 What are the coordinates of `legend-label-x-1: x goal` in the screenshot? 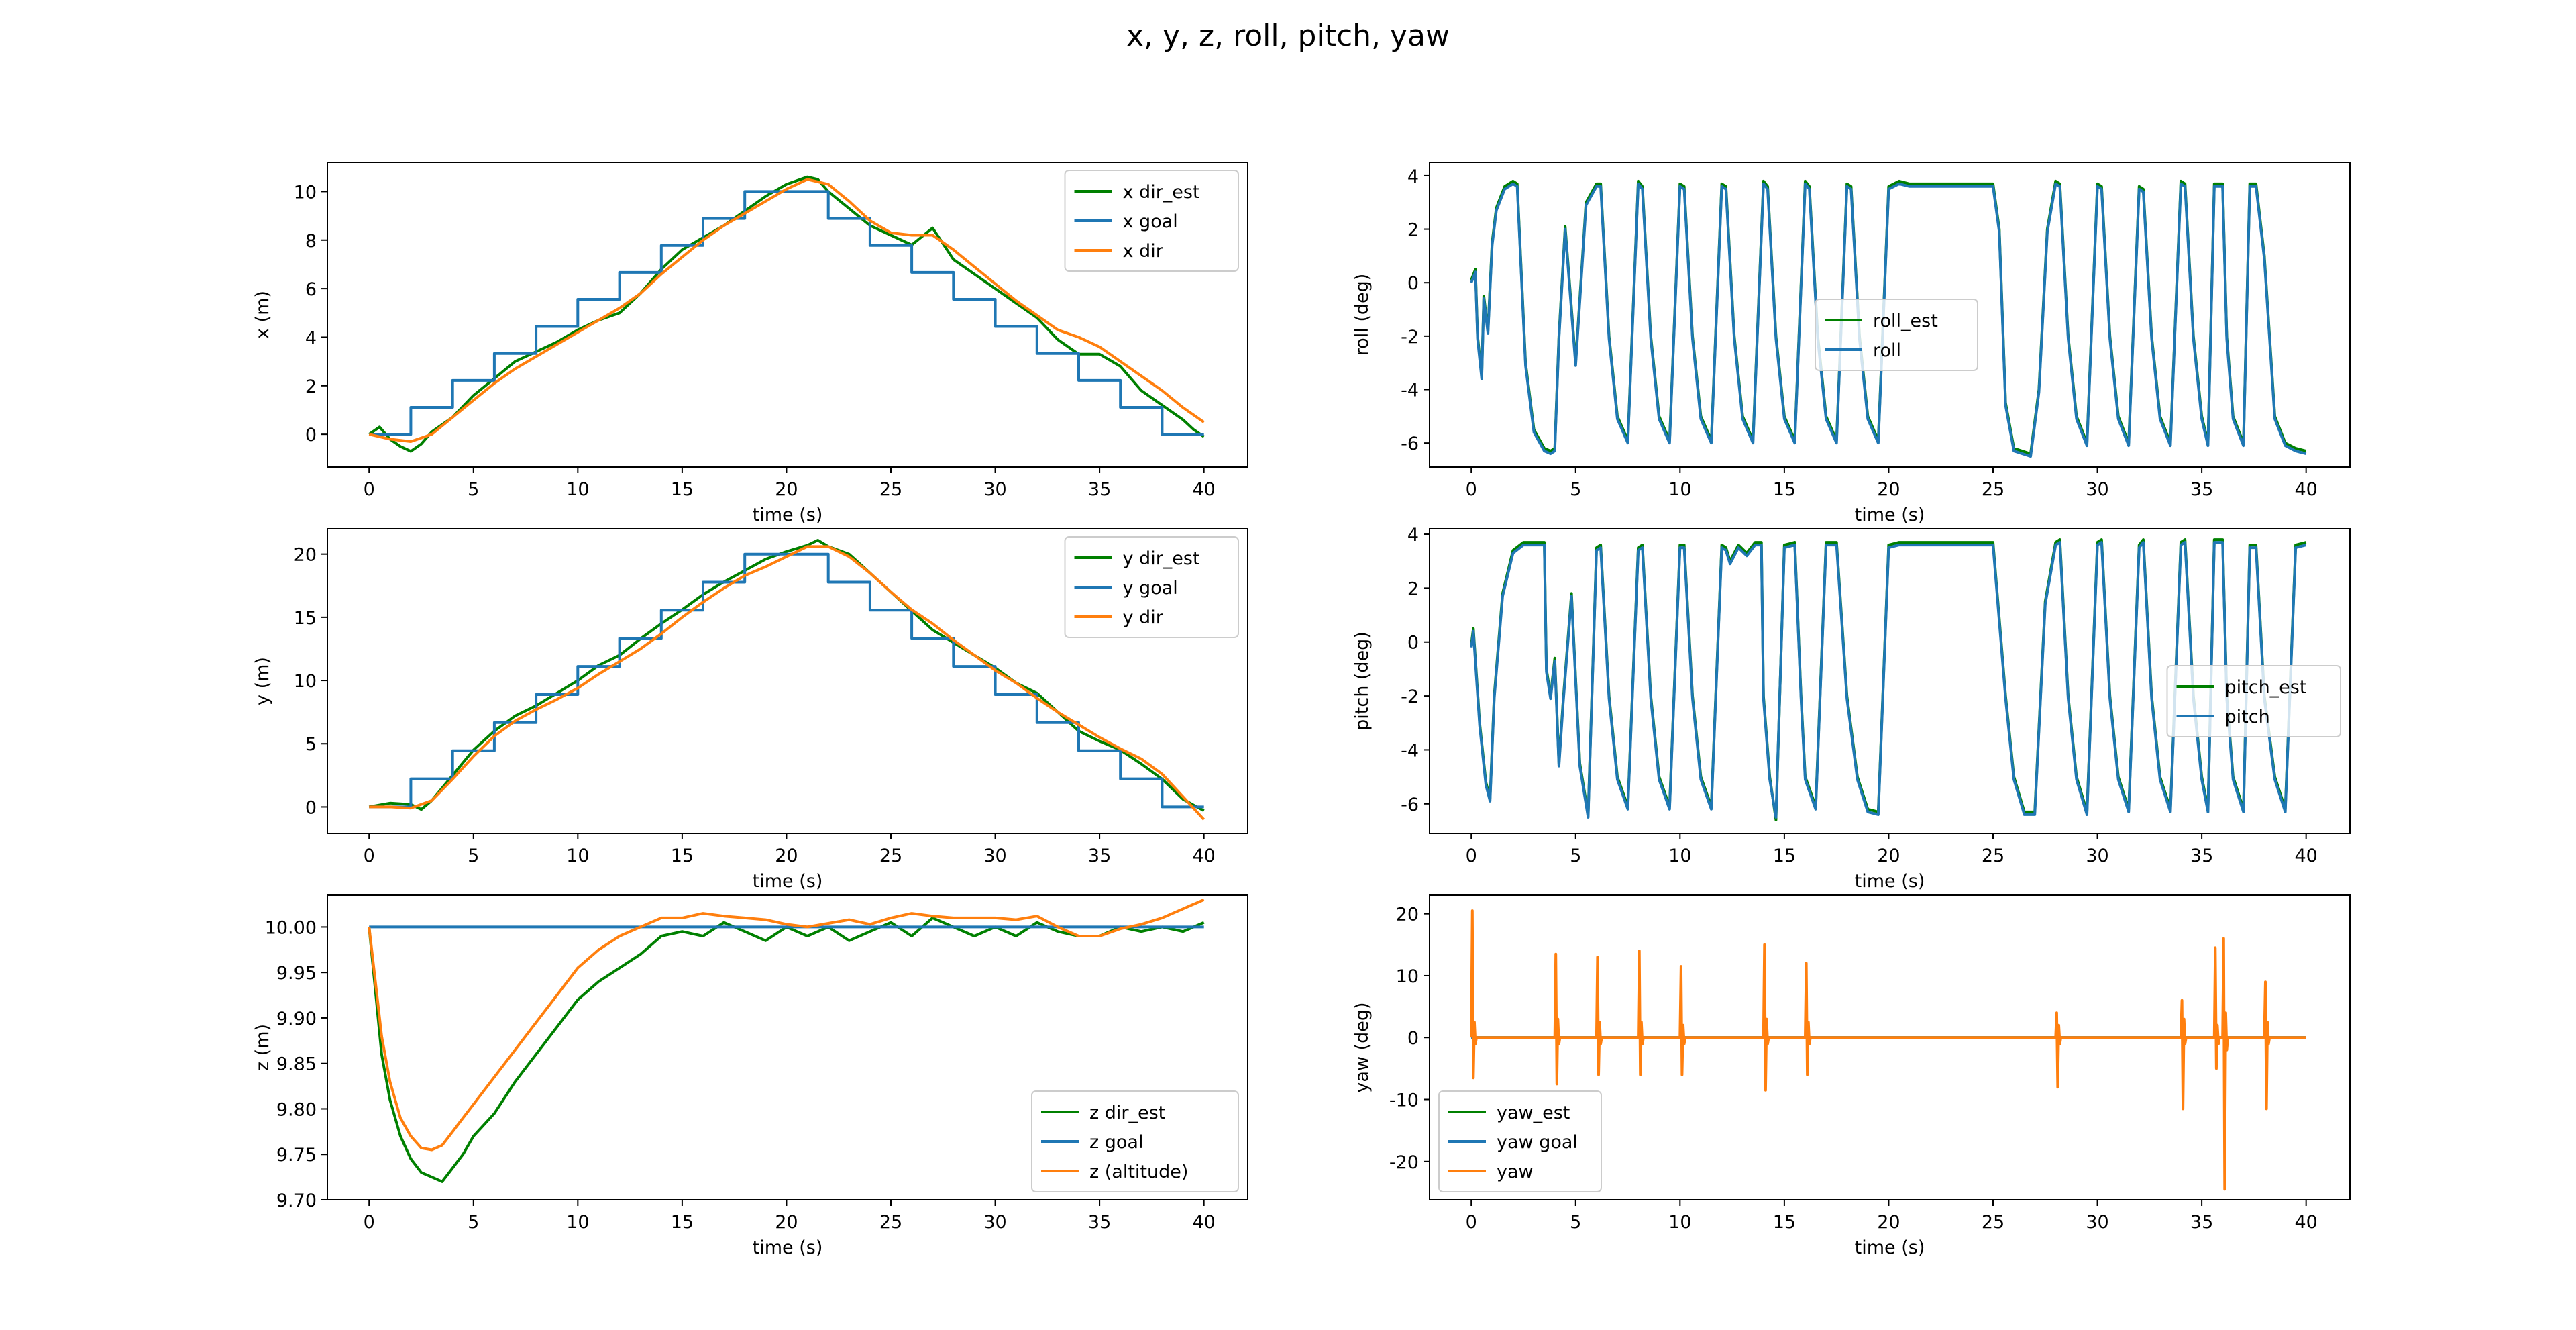 It's located at (1150, 221).